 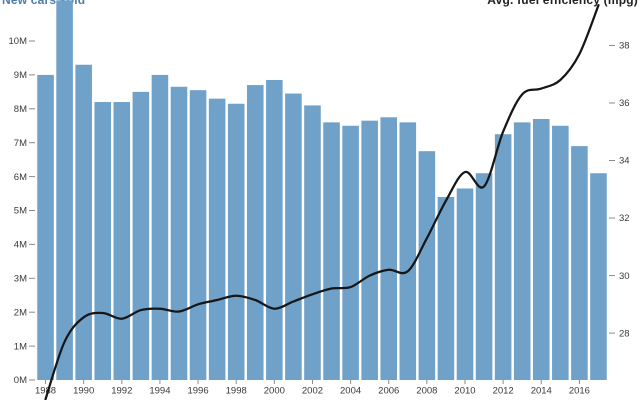 I want to click on sales-bar-1992, so click(x=122, y=241).